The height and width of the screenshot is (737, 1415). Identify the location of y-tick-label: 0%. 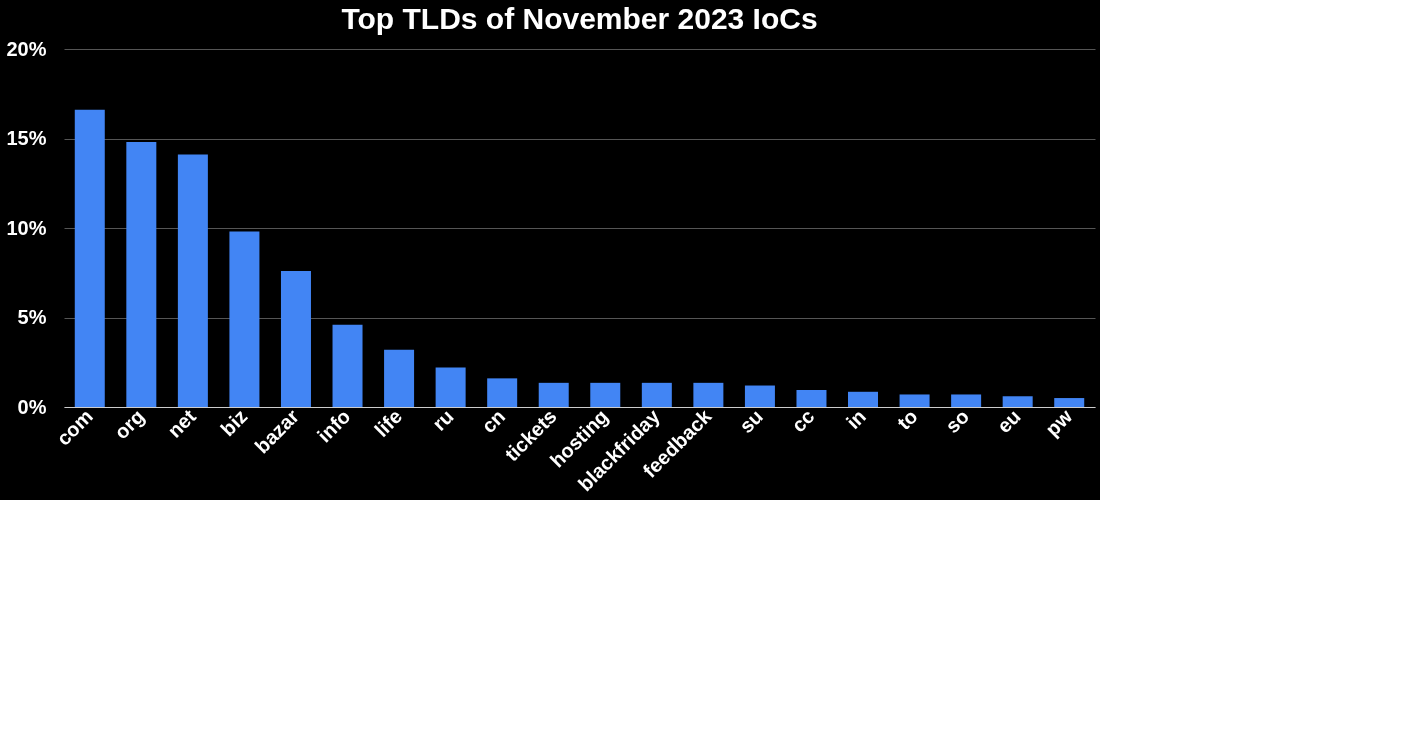
(32, 406).